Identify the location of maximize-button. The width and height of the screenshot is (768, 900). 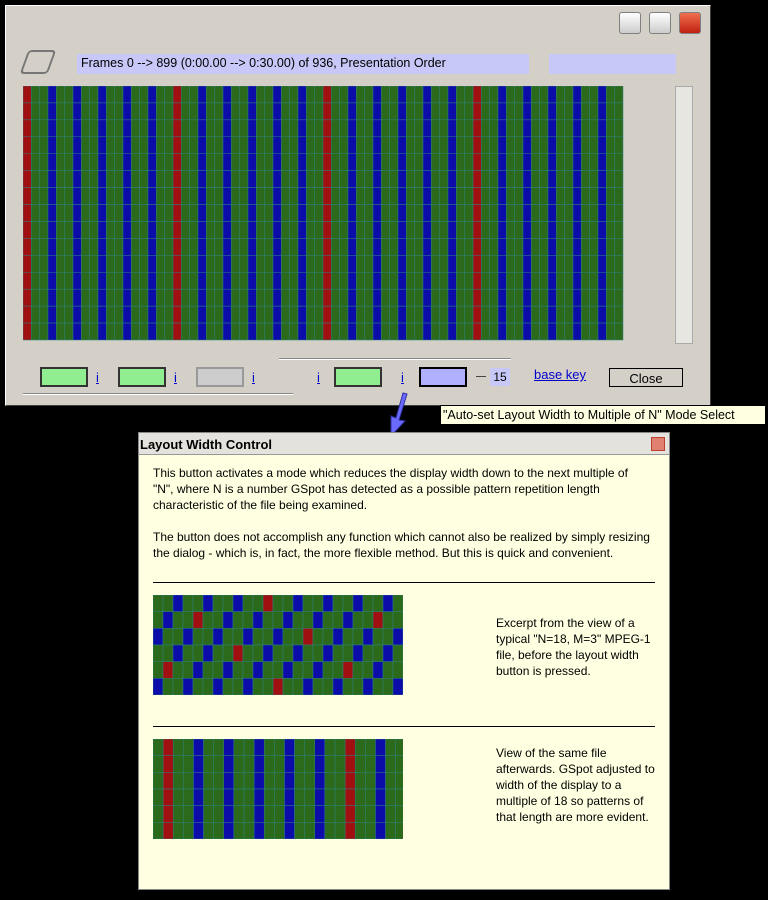
(660, 23).